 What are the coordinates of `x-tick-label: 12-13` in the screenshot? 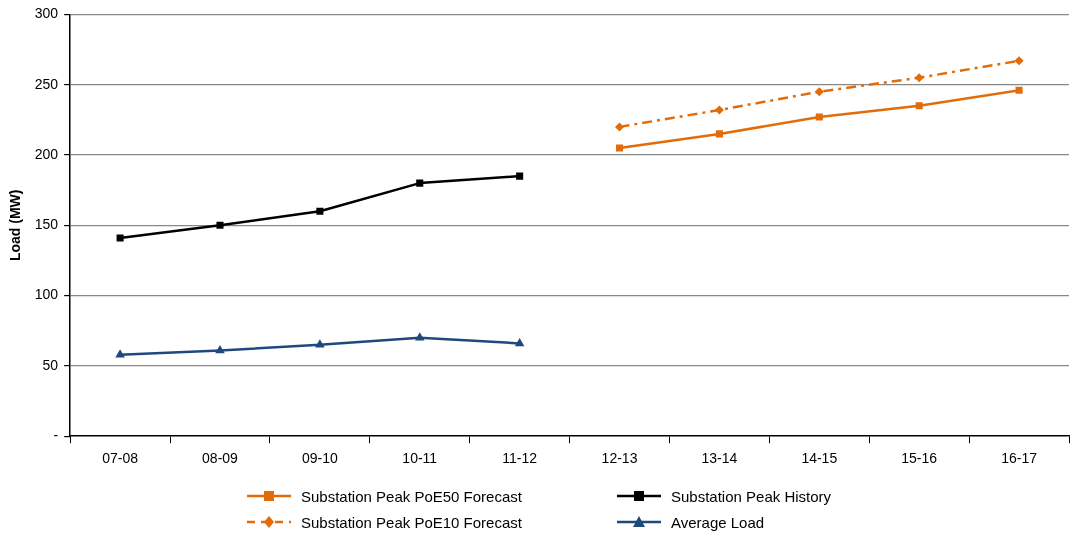 It's located at (619, 458).